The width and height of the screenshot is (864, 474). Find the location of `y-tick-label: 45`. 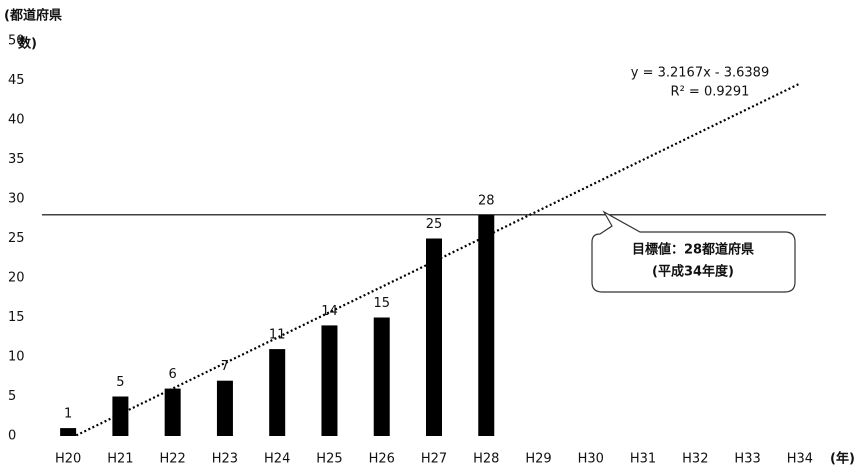

y-tick-label: 45 is located at coordinates (16, 80).